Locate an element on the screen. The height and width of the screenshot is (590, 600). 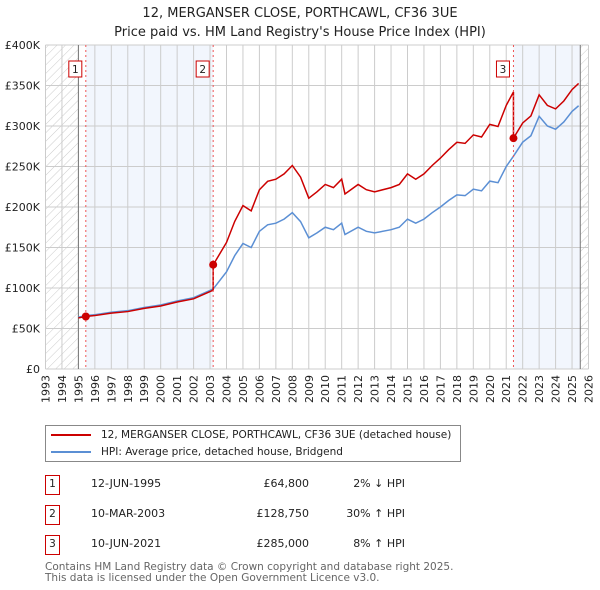
title-line: 12, MERGANSER CLOSE, PORTHCAWL, CF36 3UE is located at coordinates (300, 13).